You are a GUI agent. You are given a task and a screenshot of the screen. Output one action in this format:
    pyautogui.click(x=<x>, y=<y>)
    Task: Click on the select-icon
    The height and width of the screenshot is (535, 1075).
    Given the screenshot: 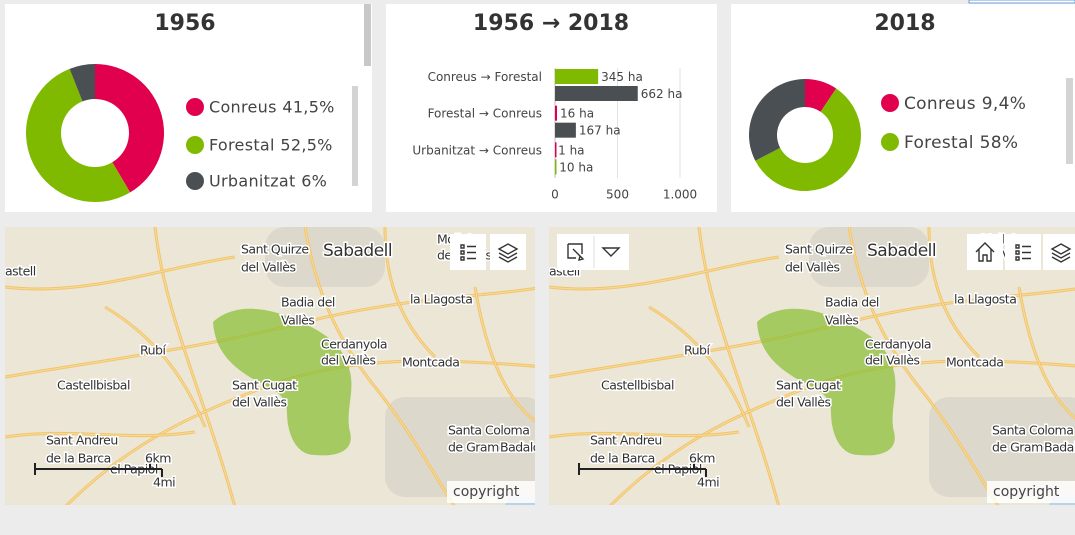 What is the action you would take?
    pyautogui.click(x=576, y=252)
    